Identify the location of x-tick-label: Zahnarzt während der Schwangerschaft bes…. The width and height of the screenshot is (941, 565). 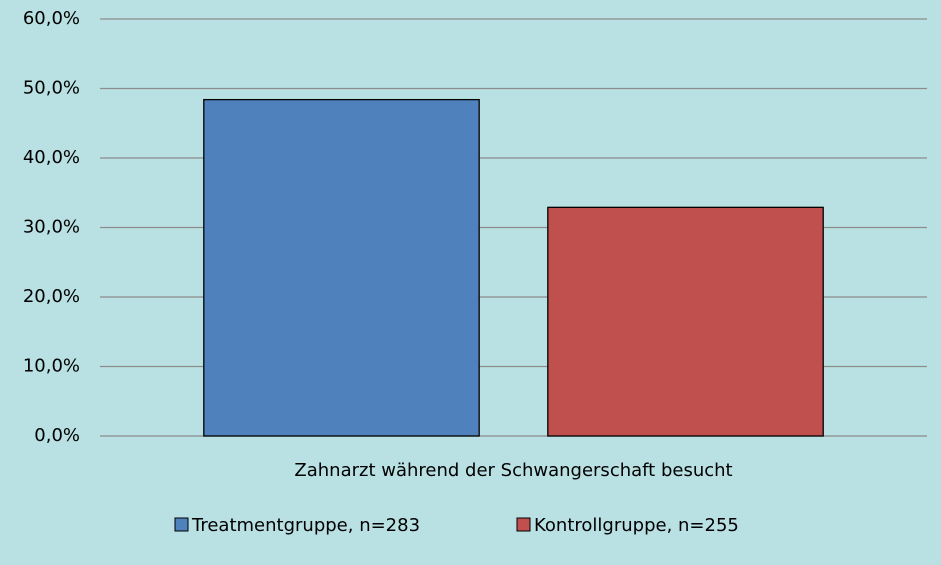
(513, 470).